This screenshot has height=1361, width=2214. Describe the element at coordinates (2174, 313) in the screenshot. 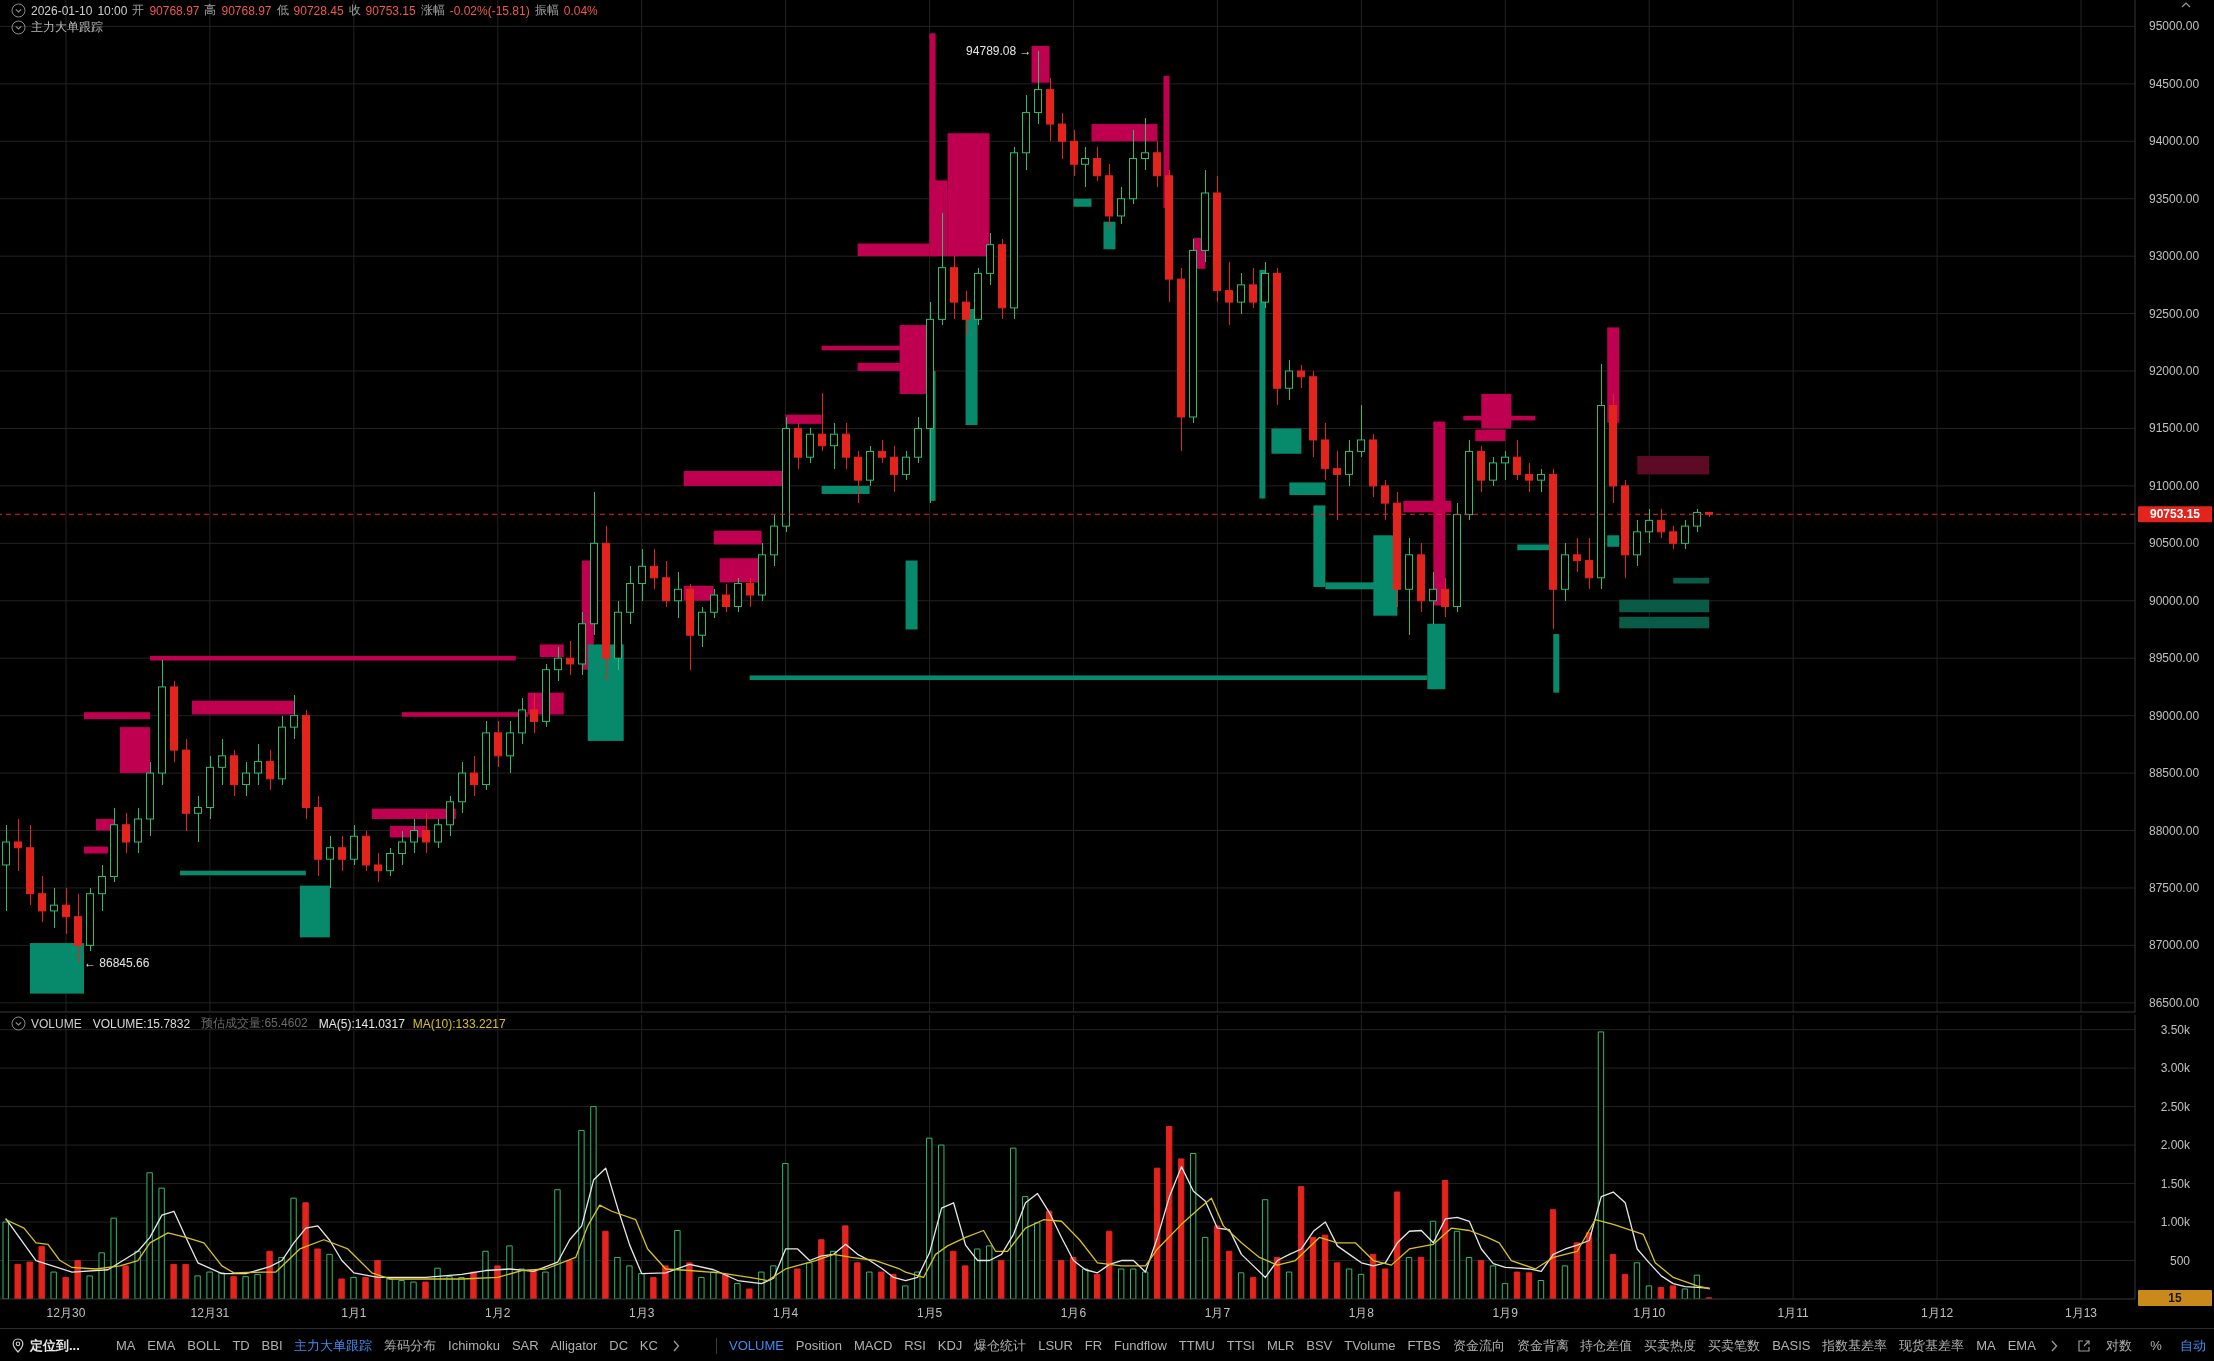

I see `y-tick-label: 92500.00` at that location.